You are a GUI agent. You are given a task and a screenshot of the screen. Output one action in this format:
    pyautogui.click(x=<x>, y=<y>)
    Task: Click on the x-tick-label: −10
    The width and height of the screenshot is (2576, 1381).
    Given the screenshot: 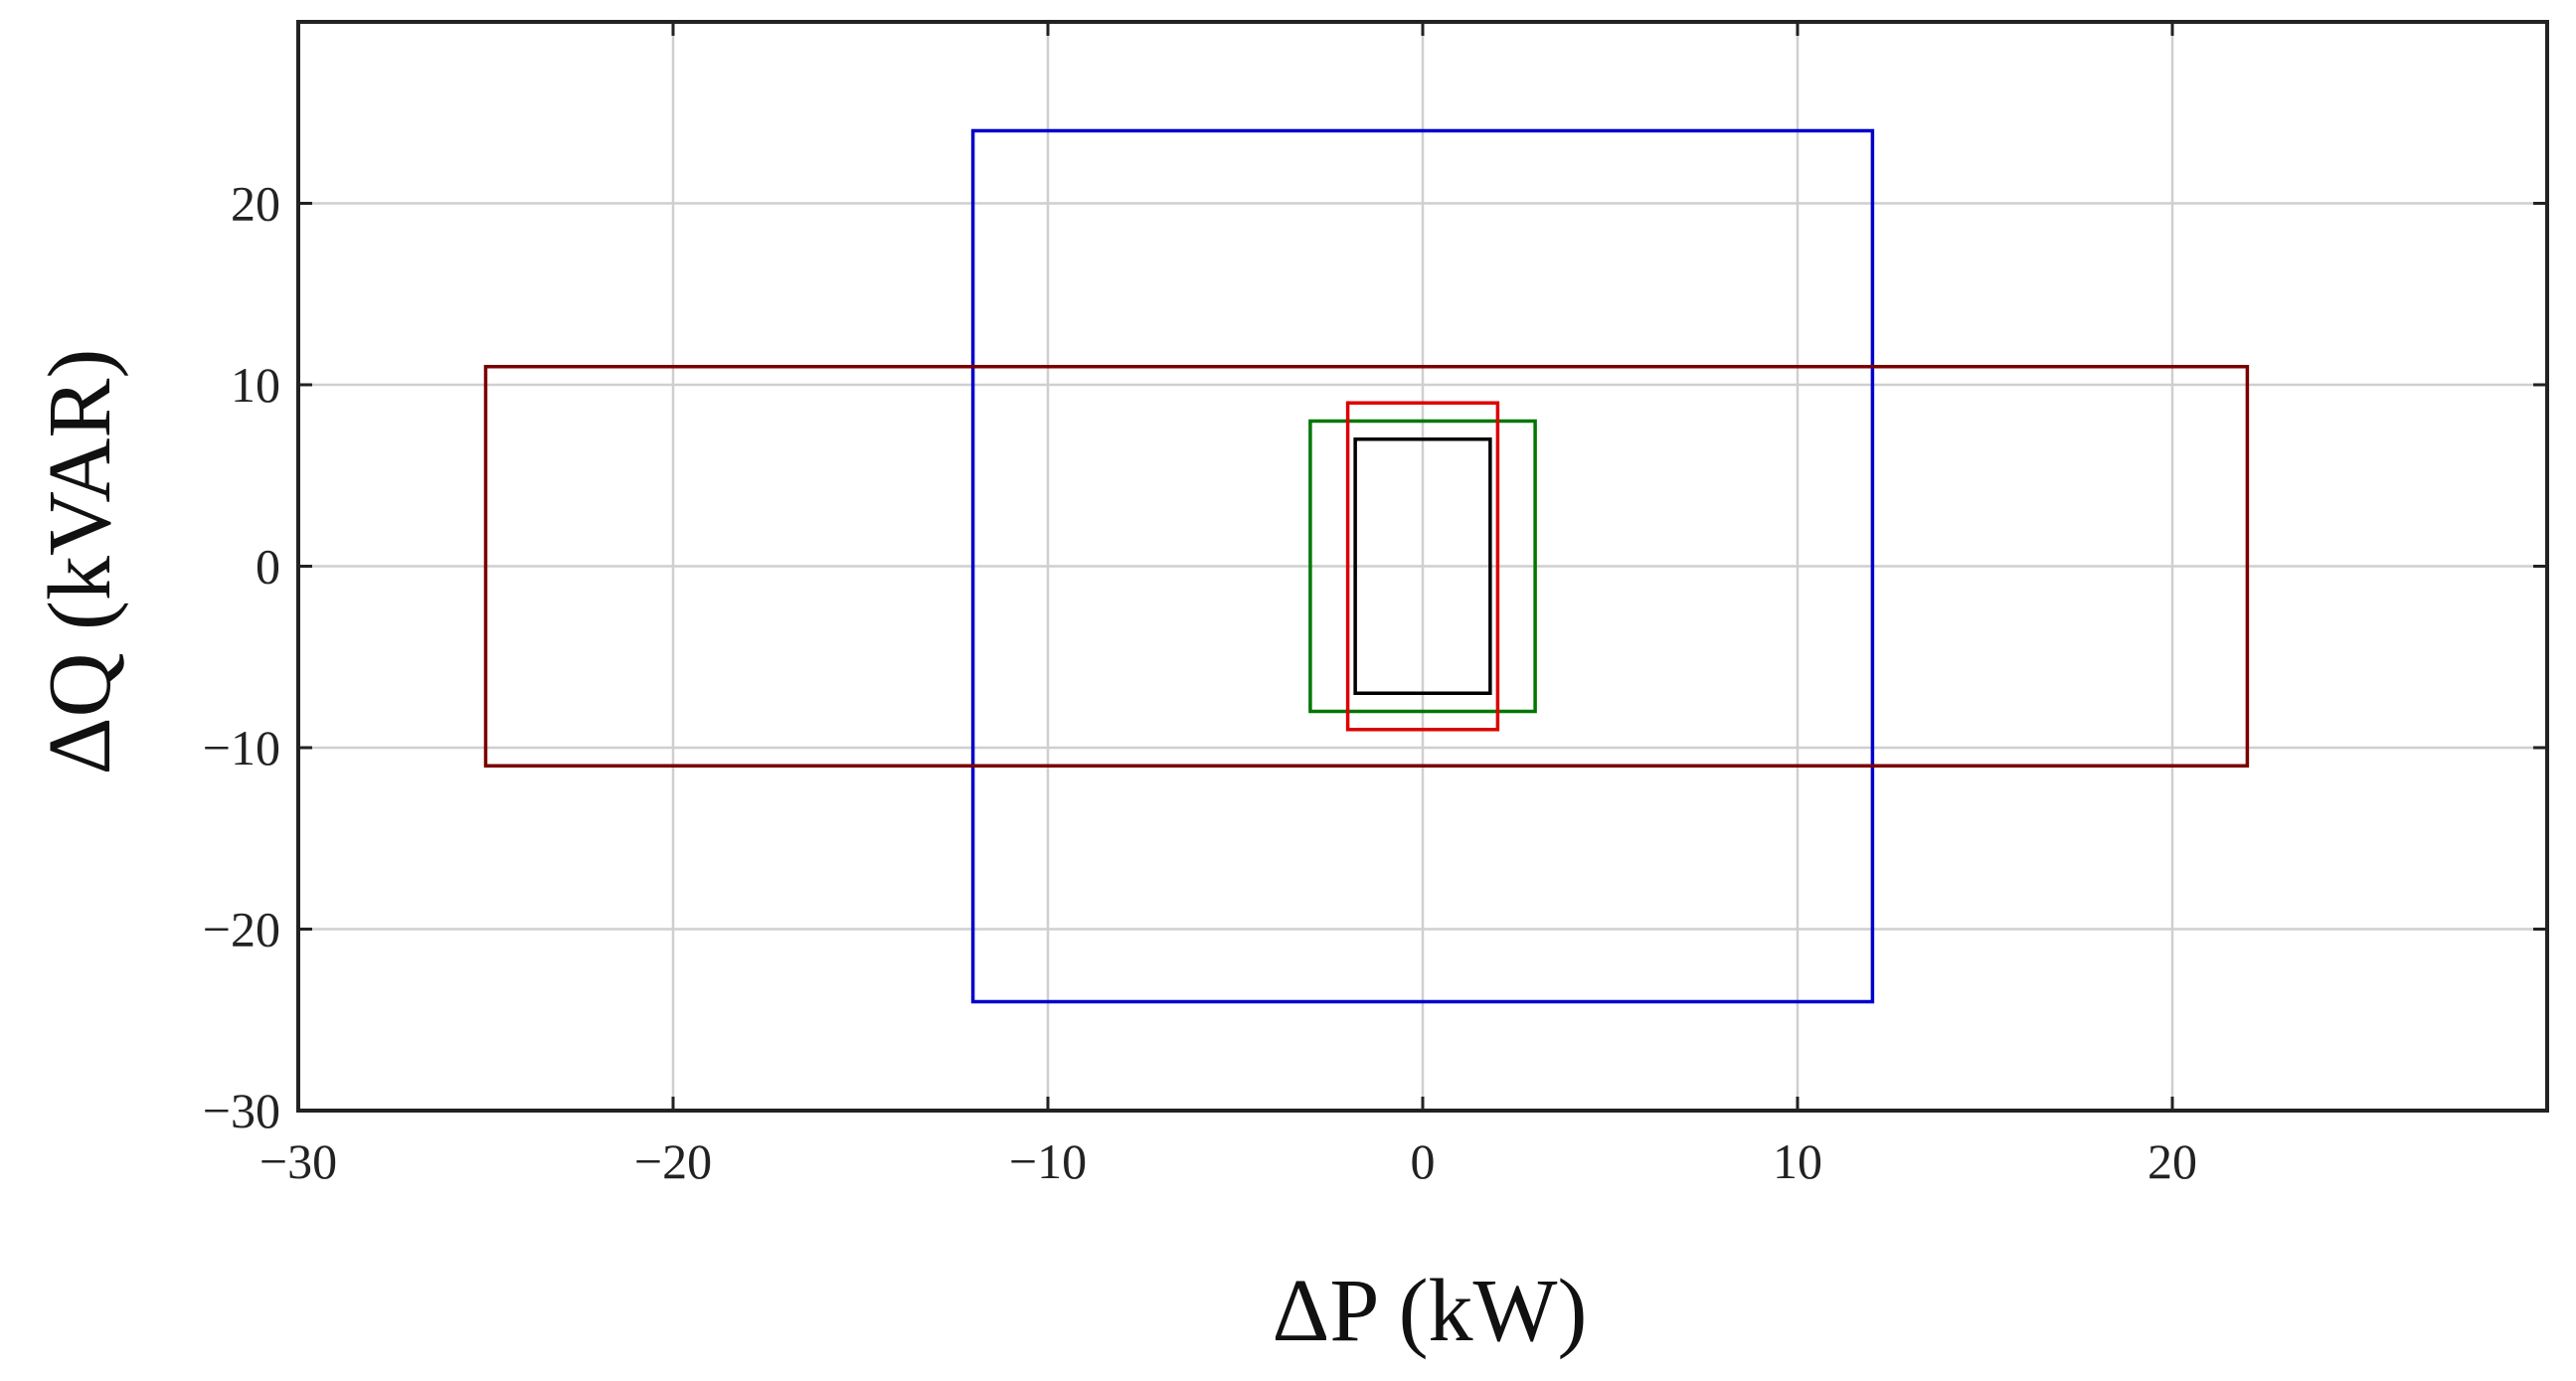 What is the action you would take?
    pyautogui.click(x=1048, y=1161)
    